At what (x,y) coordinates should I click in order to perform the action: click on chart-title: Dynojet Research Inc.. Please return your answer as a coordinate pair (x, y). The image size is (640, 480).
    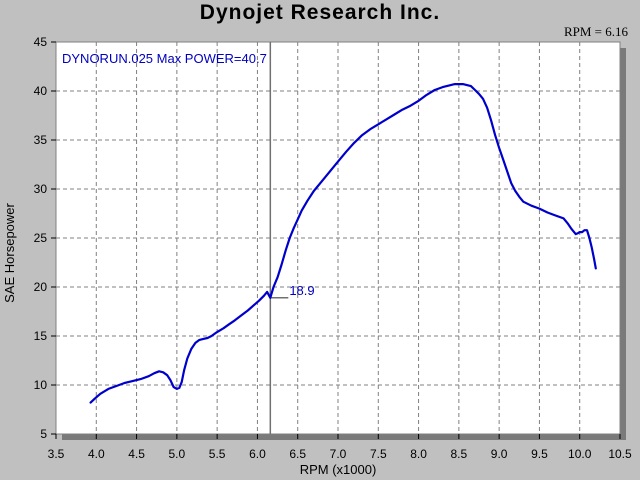
    Looking at the image, I should click on (320, 12).